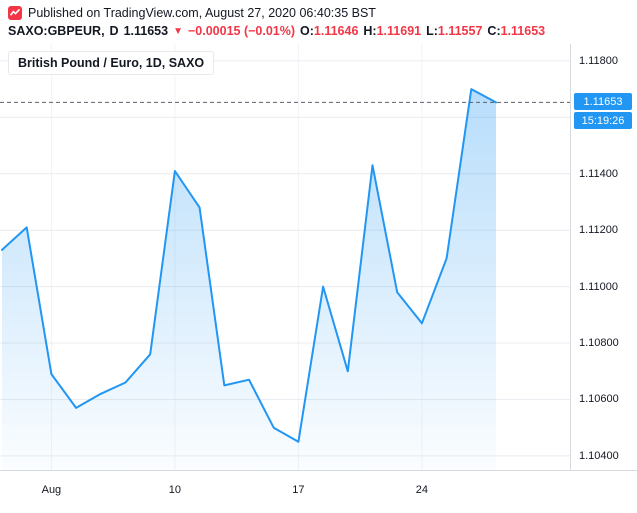  What do you see at coordinates (598, 286) in the screenshot?
I see `y-axis-label: 1.11000` at bounding box center [598, 286].